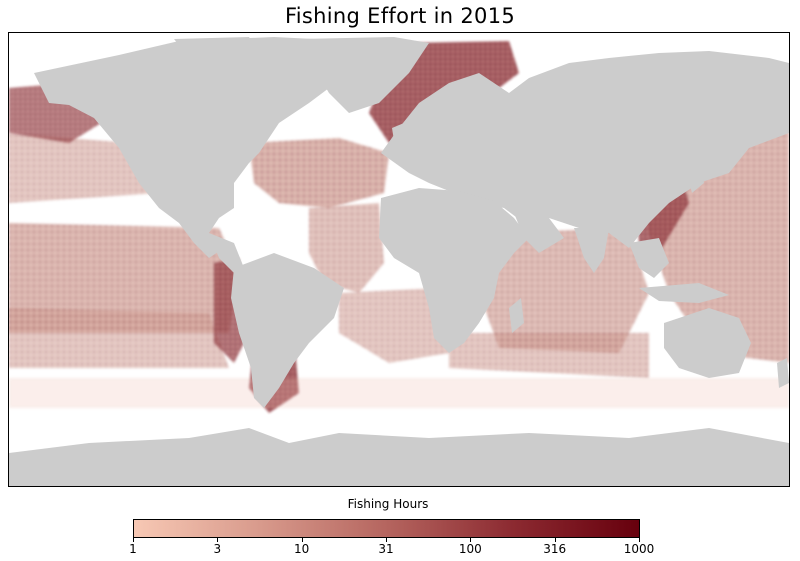 The image size is (800, 561). Describe the element at coordinates (516, 315) in the screenshot. I see `land-madagascar` at that location.